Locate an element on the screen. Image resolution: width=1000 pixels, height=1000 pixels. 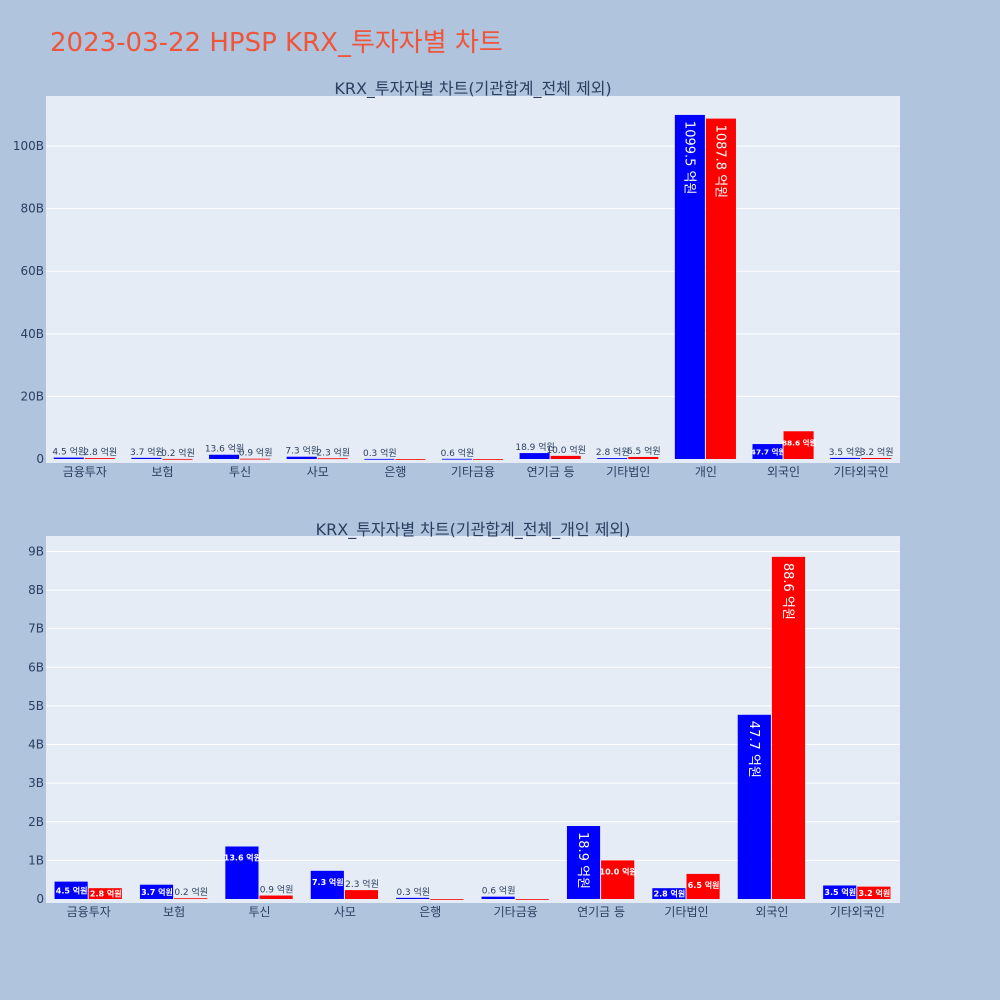
chart-bottom-ytick-label: 4B is located at coordinates (36, 745).